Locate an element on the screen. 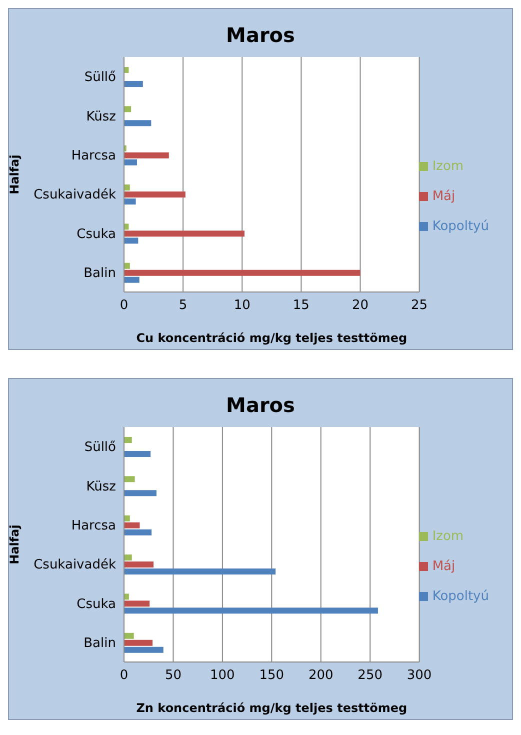 The image size is (521, 735). x-axis-title: Cu koncentráció mg/kg teljes testtömeg is located at coordinates (272, 338).